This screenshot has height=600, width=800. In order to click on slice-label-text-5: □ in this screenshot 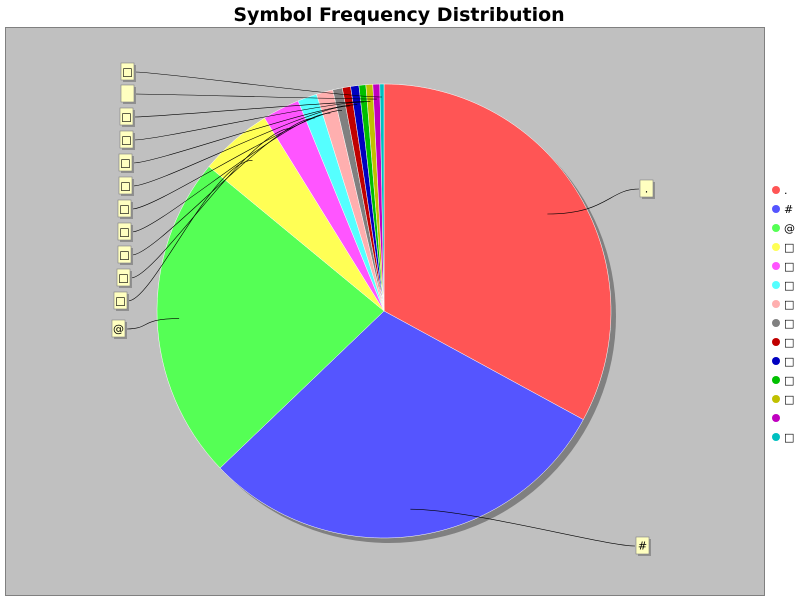, I will do `click(124, 255)`.